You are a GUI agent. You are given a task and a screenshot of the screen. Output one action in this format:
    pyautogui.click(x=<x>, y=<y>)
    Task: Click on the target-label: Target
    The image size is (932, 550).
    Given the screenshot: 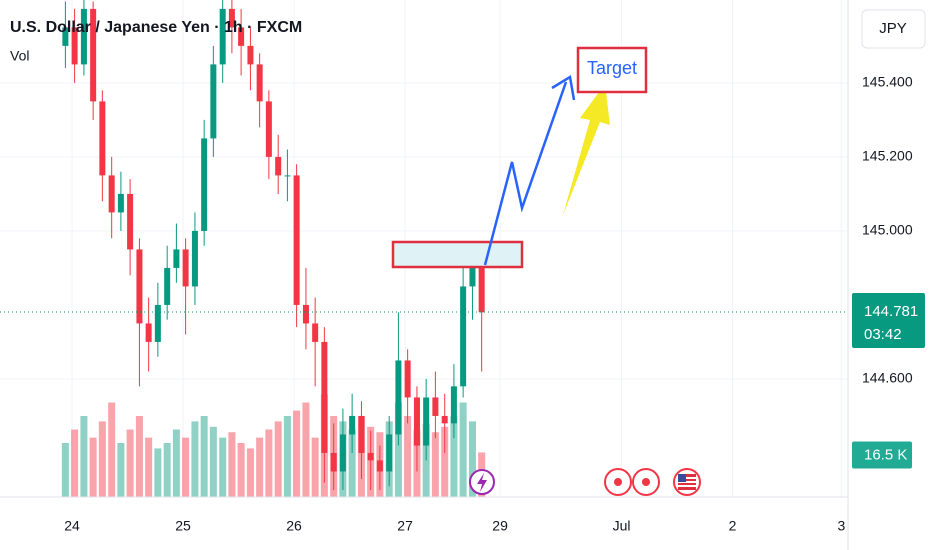 What is the action you would take?
    pyautogui.click(x=612, y=68)
    